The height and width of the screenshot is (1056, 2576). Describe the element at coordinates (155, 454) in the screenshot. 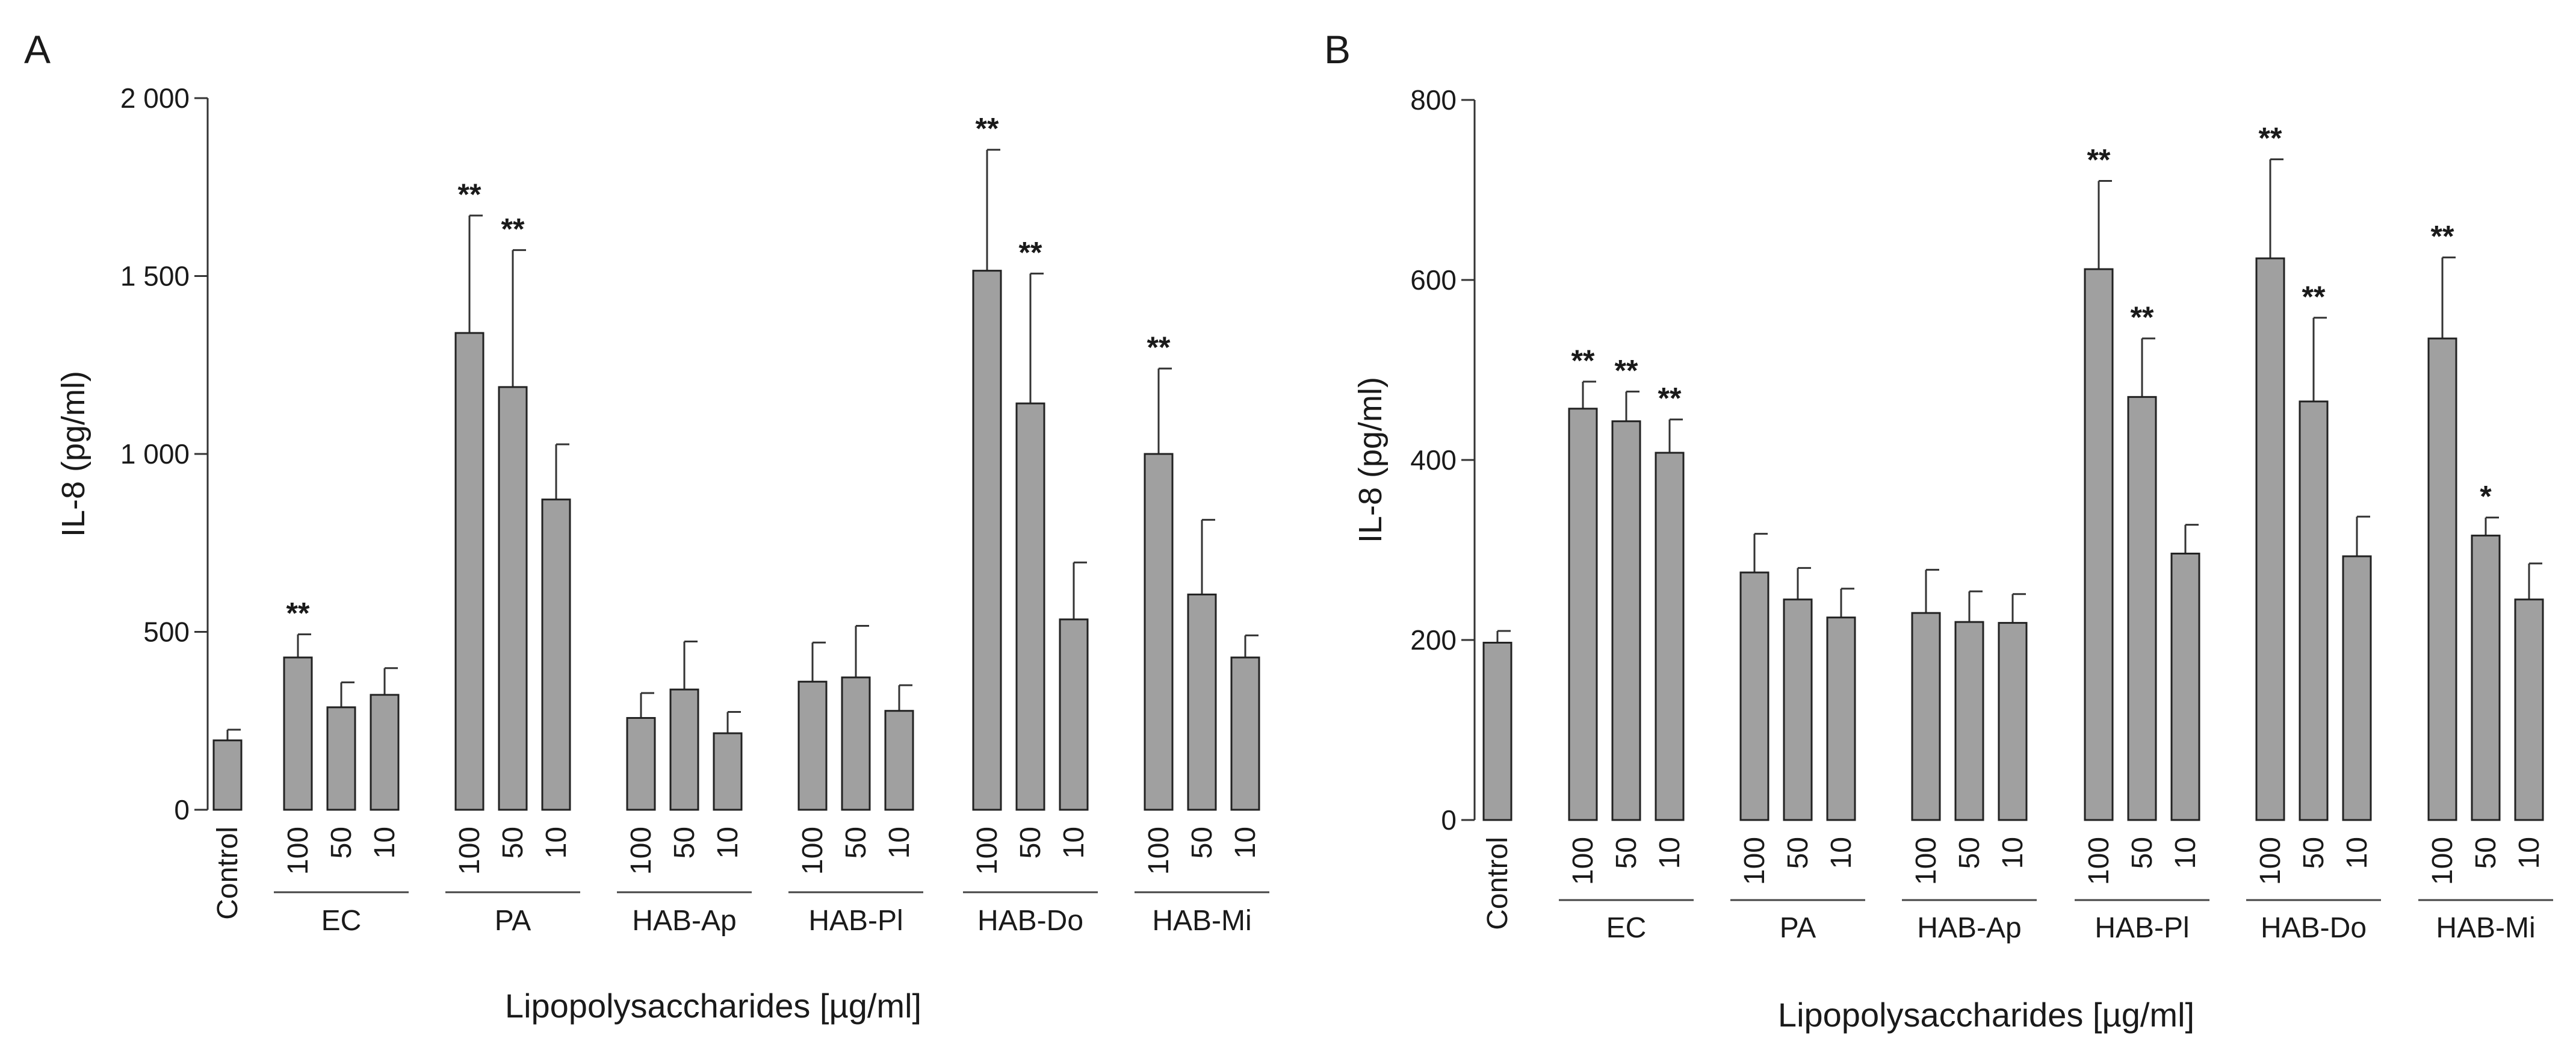

I see `y-tick-label: 1 000` at that location.